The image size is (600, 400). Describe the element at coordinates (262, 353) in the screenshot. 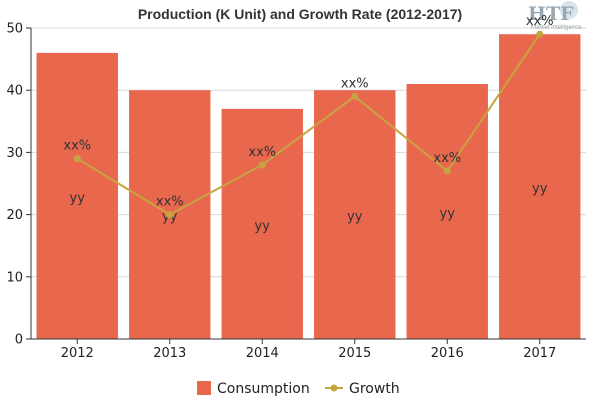

I see `x-tick-label: 2014` at that location.